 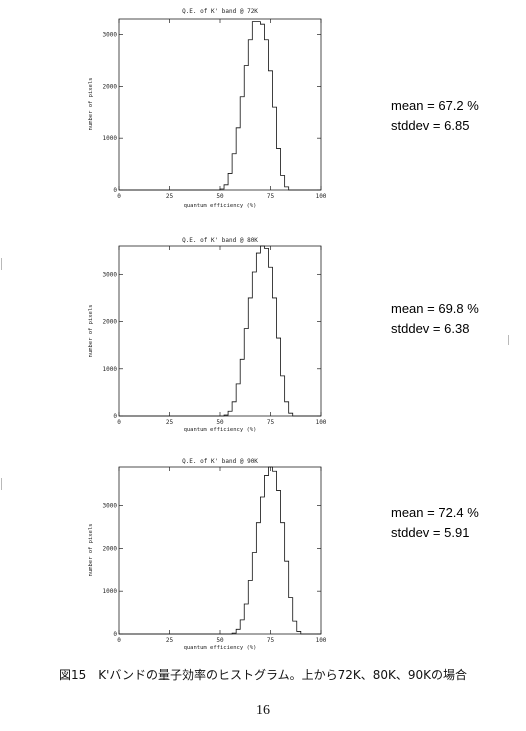 I want to click on mean-value: mean = 67.2 %, so click(x=435, y=105).